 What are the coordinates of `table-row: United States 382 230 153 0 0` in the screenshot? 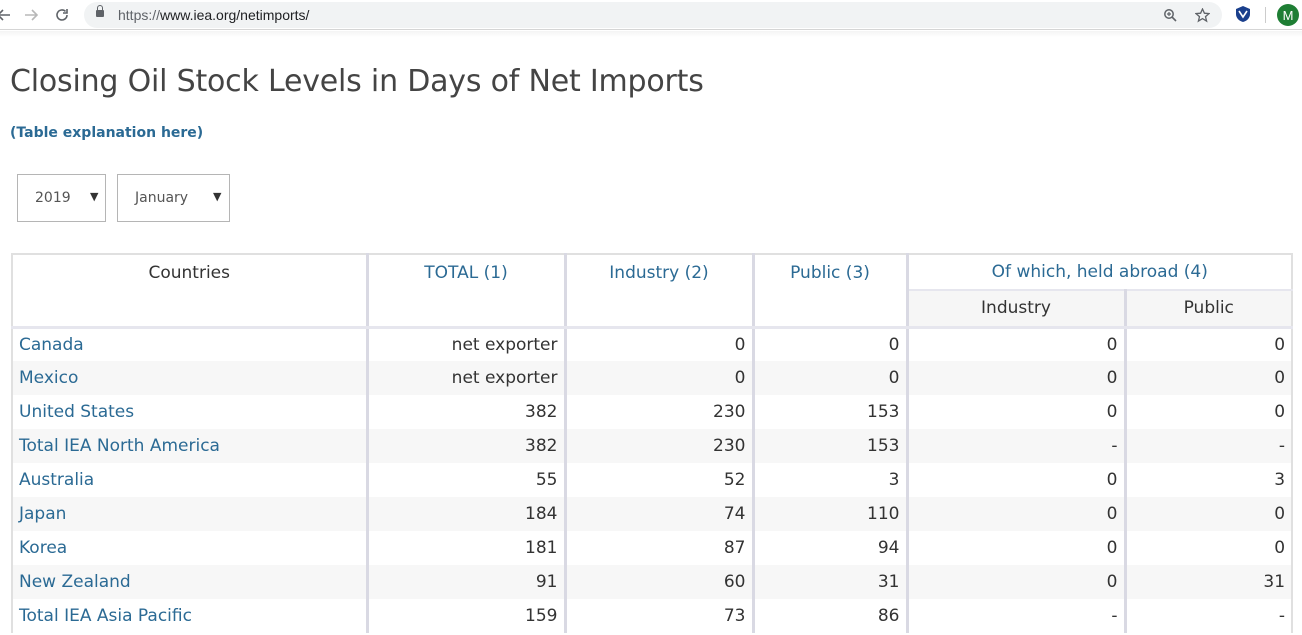 It's located at (652, 412).